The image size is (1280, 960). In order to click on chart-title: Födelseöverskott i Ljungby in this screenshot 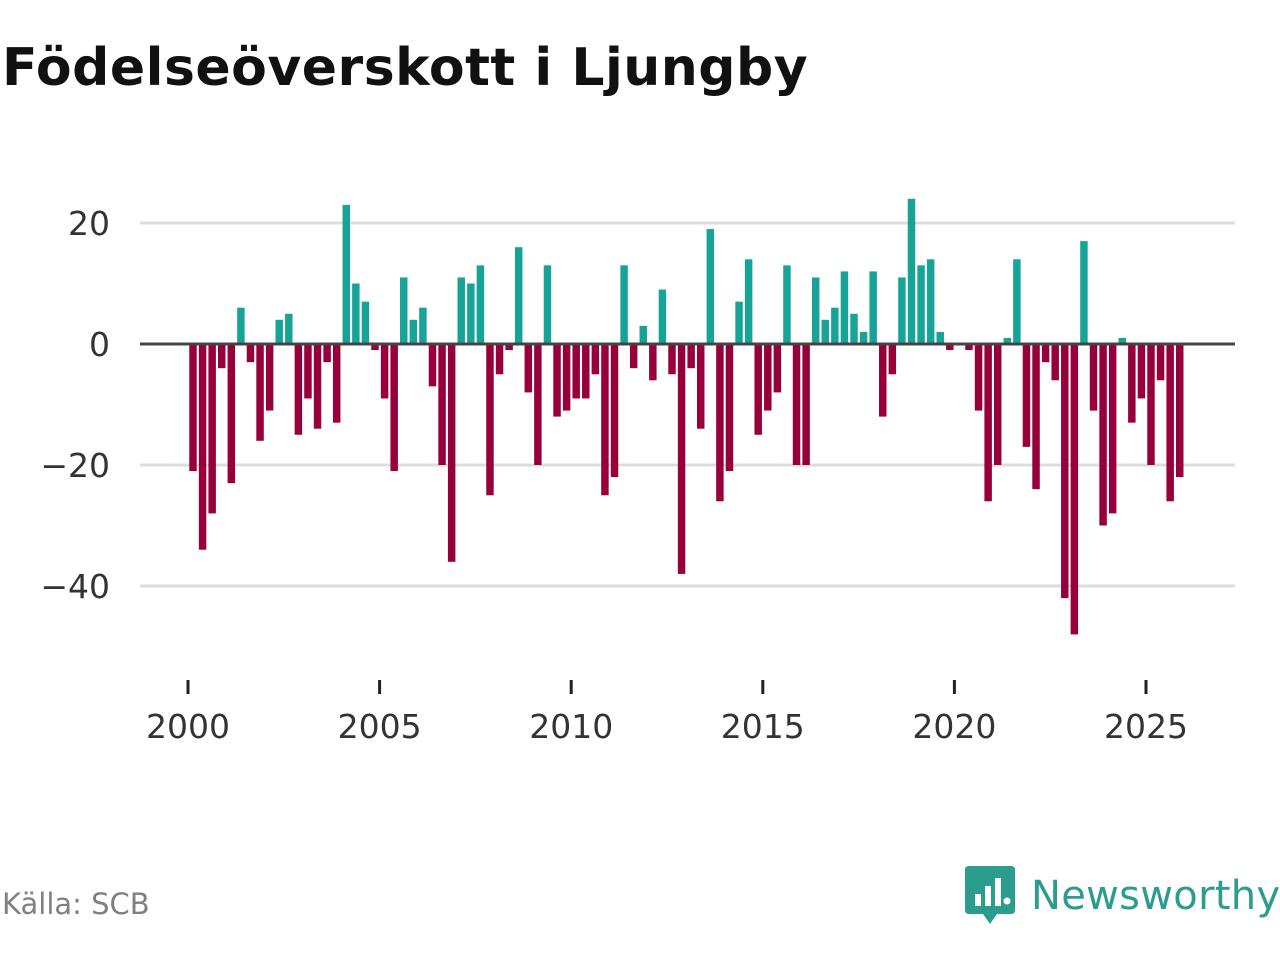, I will do `click(405, 68)`.